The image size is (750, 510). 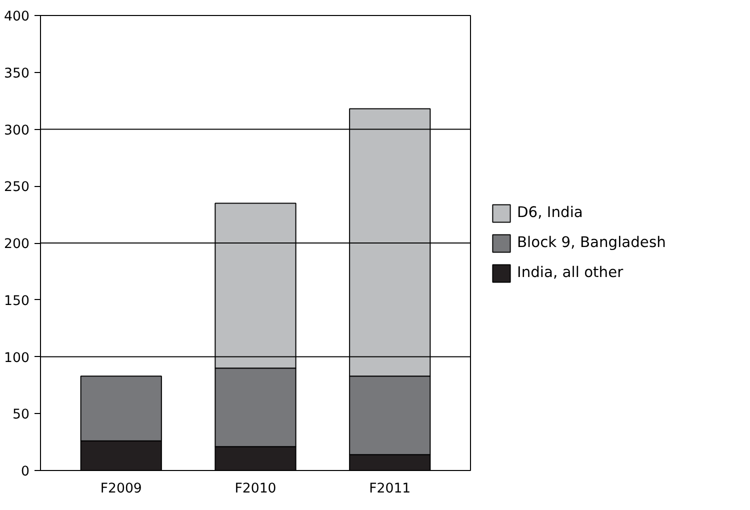 I want to click on y-tick-label: 400, so click(x=17, y=17).